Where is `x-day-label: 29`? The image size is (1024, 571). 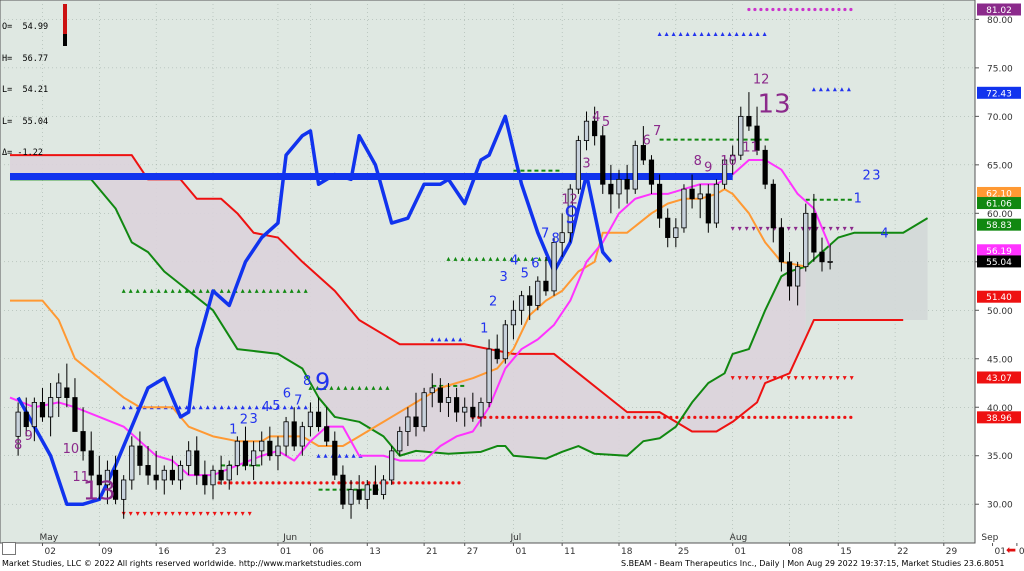
x-day-label: 29 is located at coordinates (952, 552).